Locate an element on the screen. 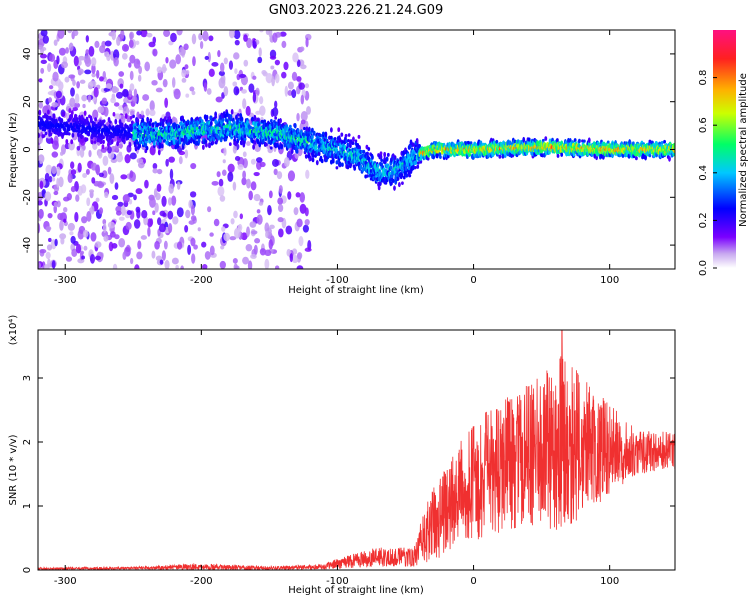 Image resolution: width=750 pixels, height=604 pixels. colorbar-tick-label: 0.4 is located at coordinates (703, 173).